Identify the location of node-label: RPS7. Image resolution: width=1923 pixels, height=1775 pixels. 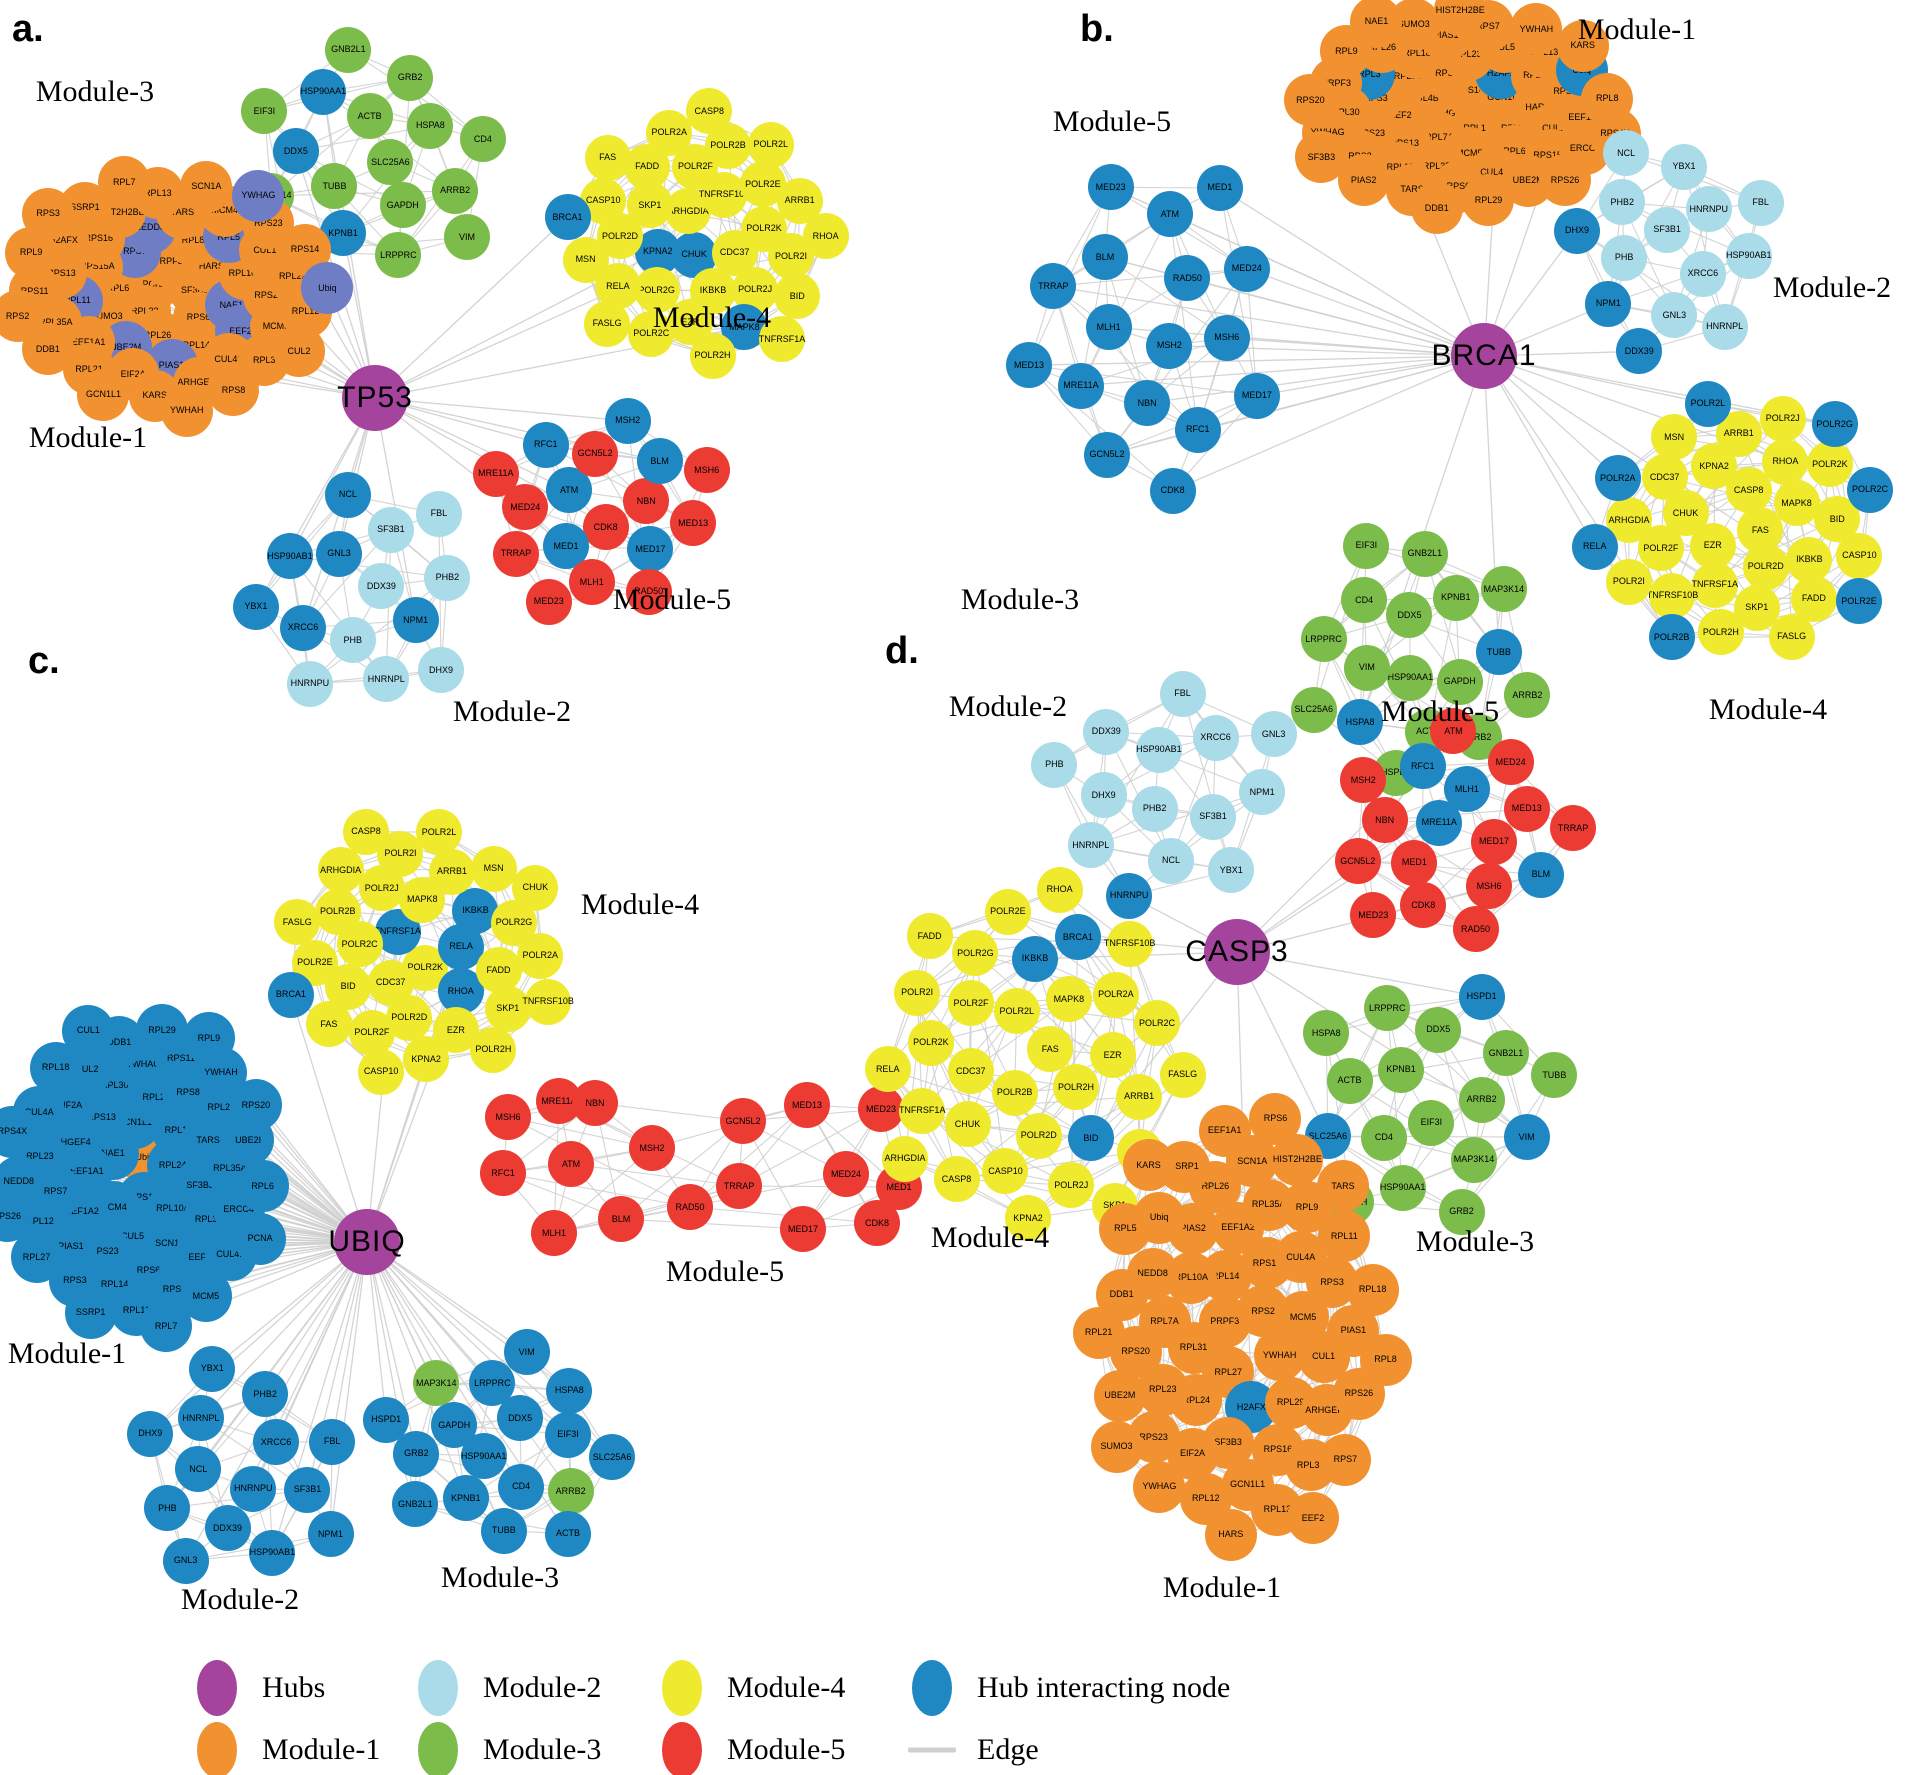
(1488, 25).